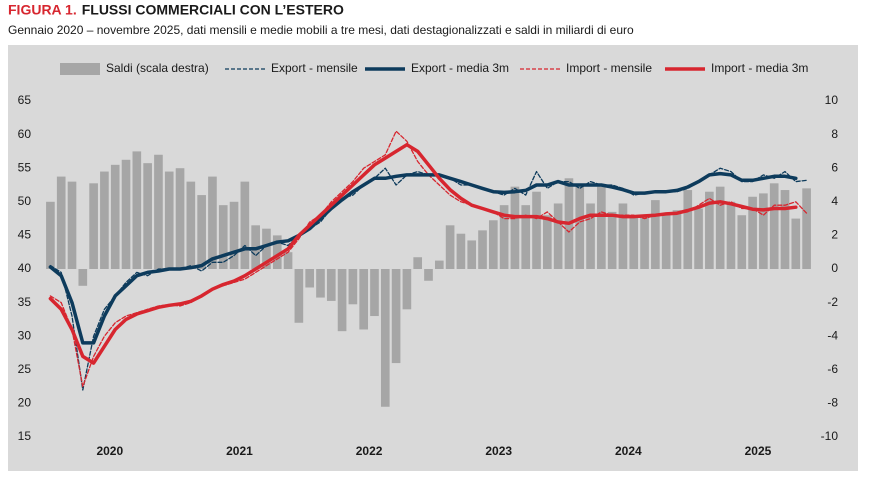 The height and width of the screenshot is (477, 869). What do you see at coordinates (239, 451) in the screenshot?
I see `x-tick-label: 2021` at bounding box center [239, 451].